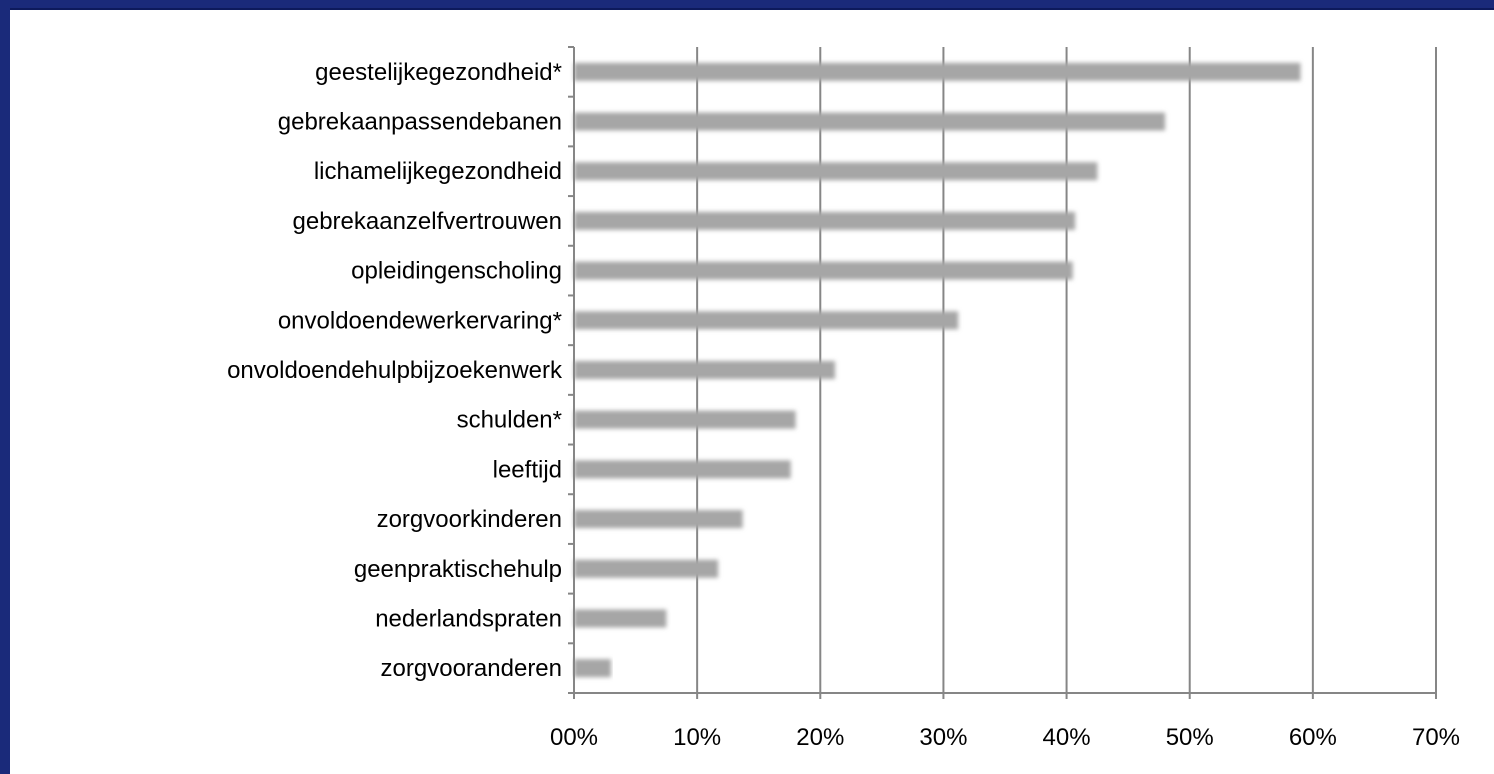 Image resolution: width=1494 pixels, height=774 pixels. What do you see at coordinates (471, 668) in the screenshot?
I see `category-label: zorgvooranderen` at bounding box center [471, 668].